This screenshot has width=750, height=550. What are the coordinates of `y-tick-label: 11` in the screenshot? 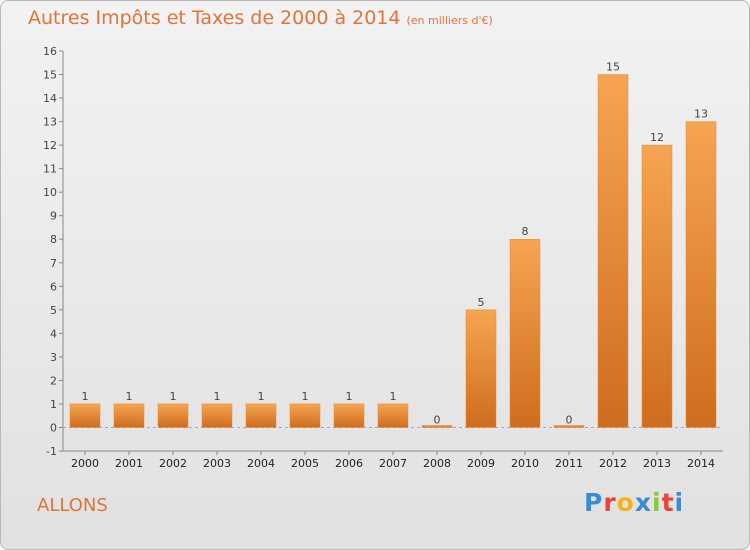 It's located at (50, 169).